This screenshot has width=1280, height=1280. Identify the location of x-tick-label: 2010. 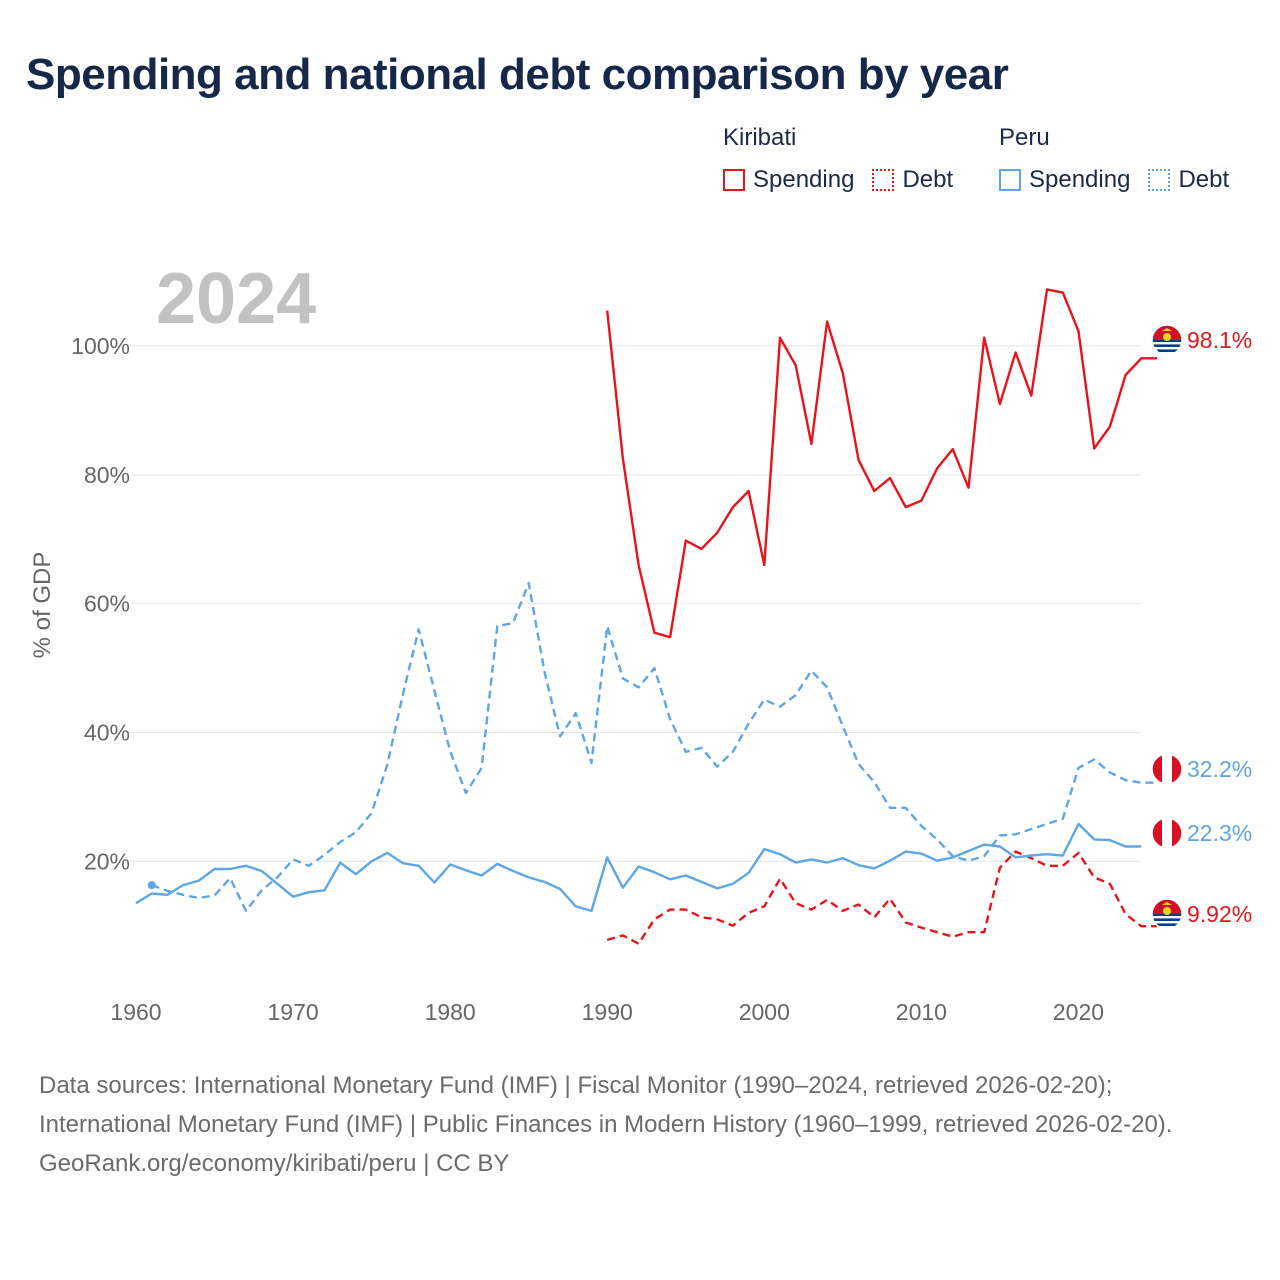
(921, 1012).